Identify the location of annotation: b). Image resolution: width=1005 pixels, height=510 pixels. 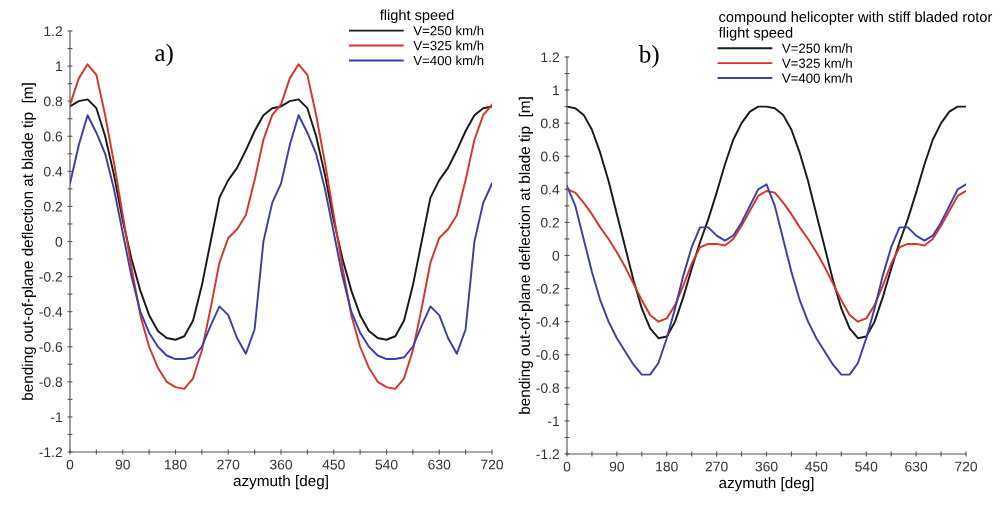
(648, 56).